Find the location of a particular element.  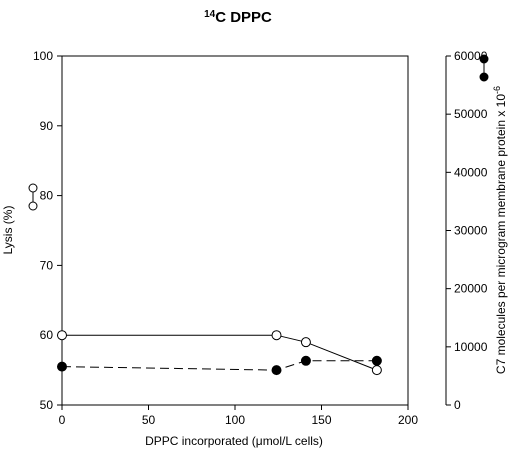

chart-title: 14C DPPC is located at coordinates (238, 17).